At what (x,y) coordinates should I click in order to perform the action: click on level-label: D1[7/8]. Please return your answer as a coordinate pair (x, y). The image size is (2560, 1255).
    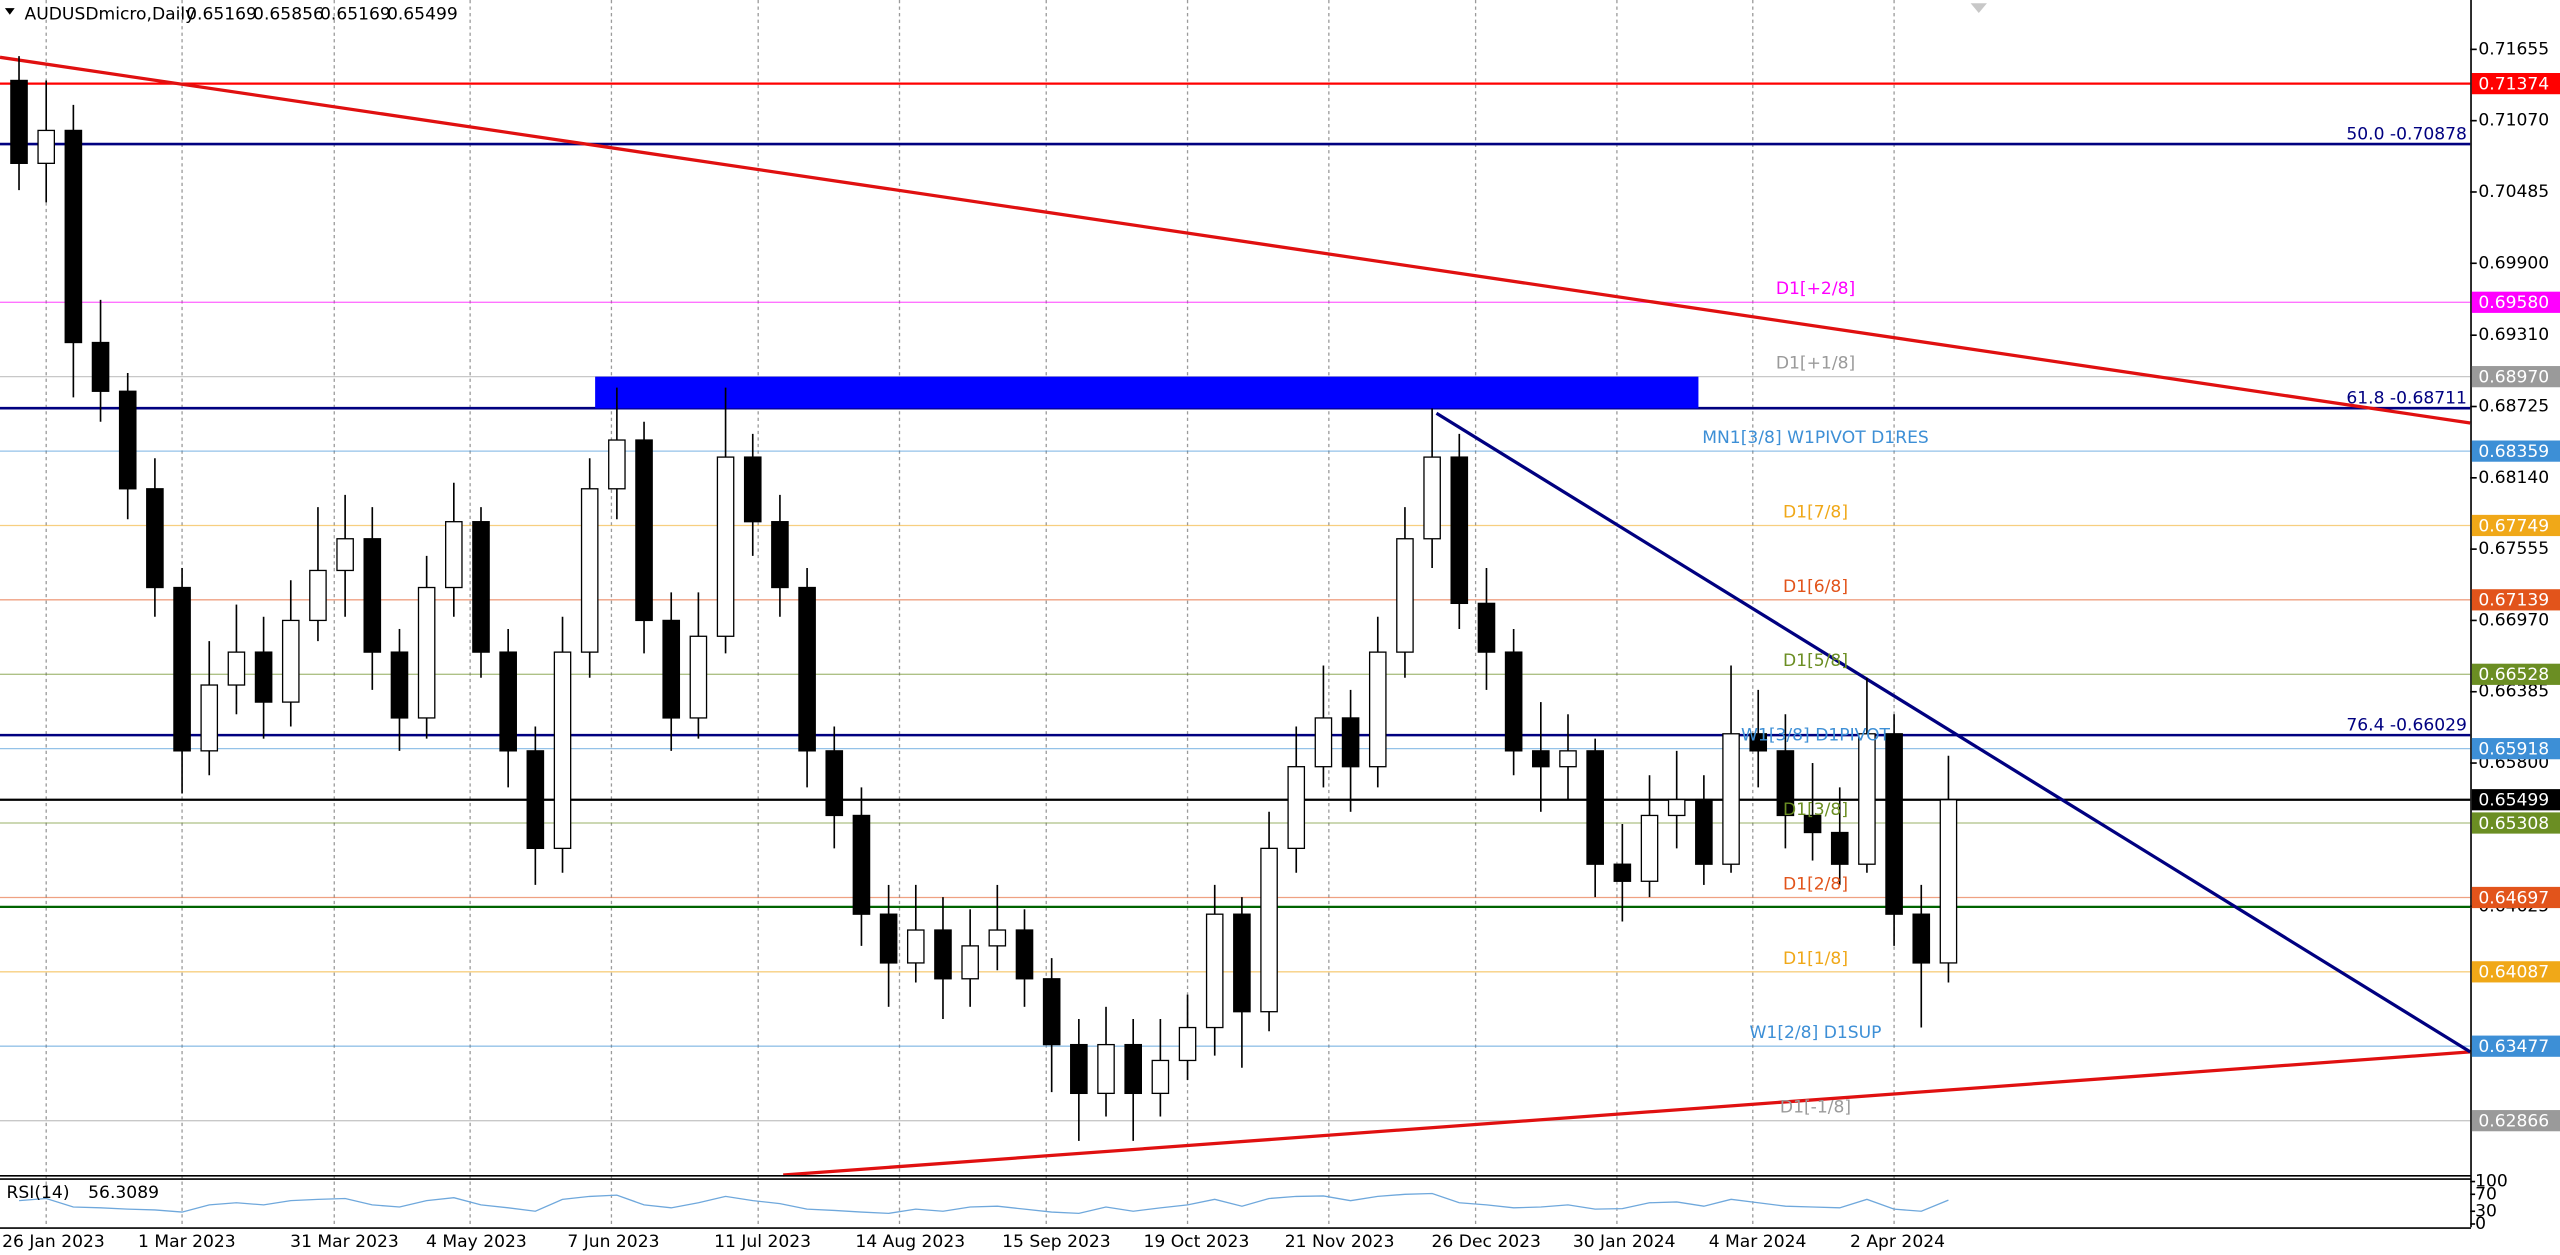
    Looking at the image, I should click on (1815, 512).